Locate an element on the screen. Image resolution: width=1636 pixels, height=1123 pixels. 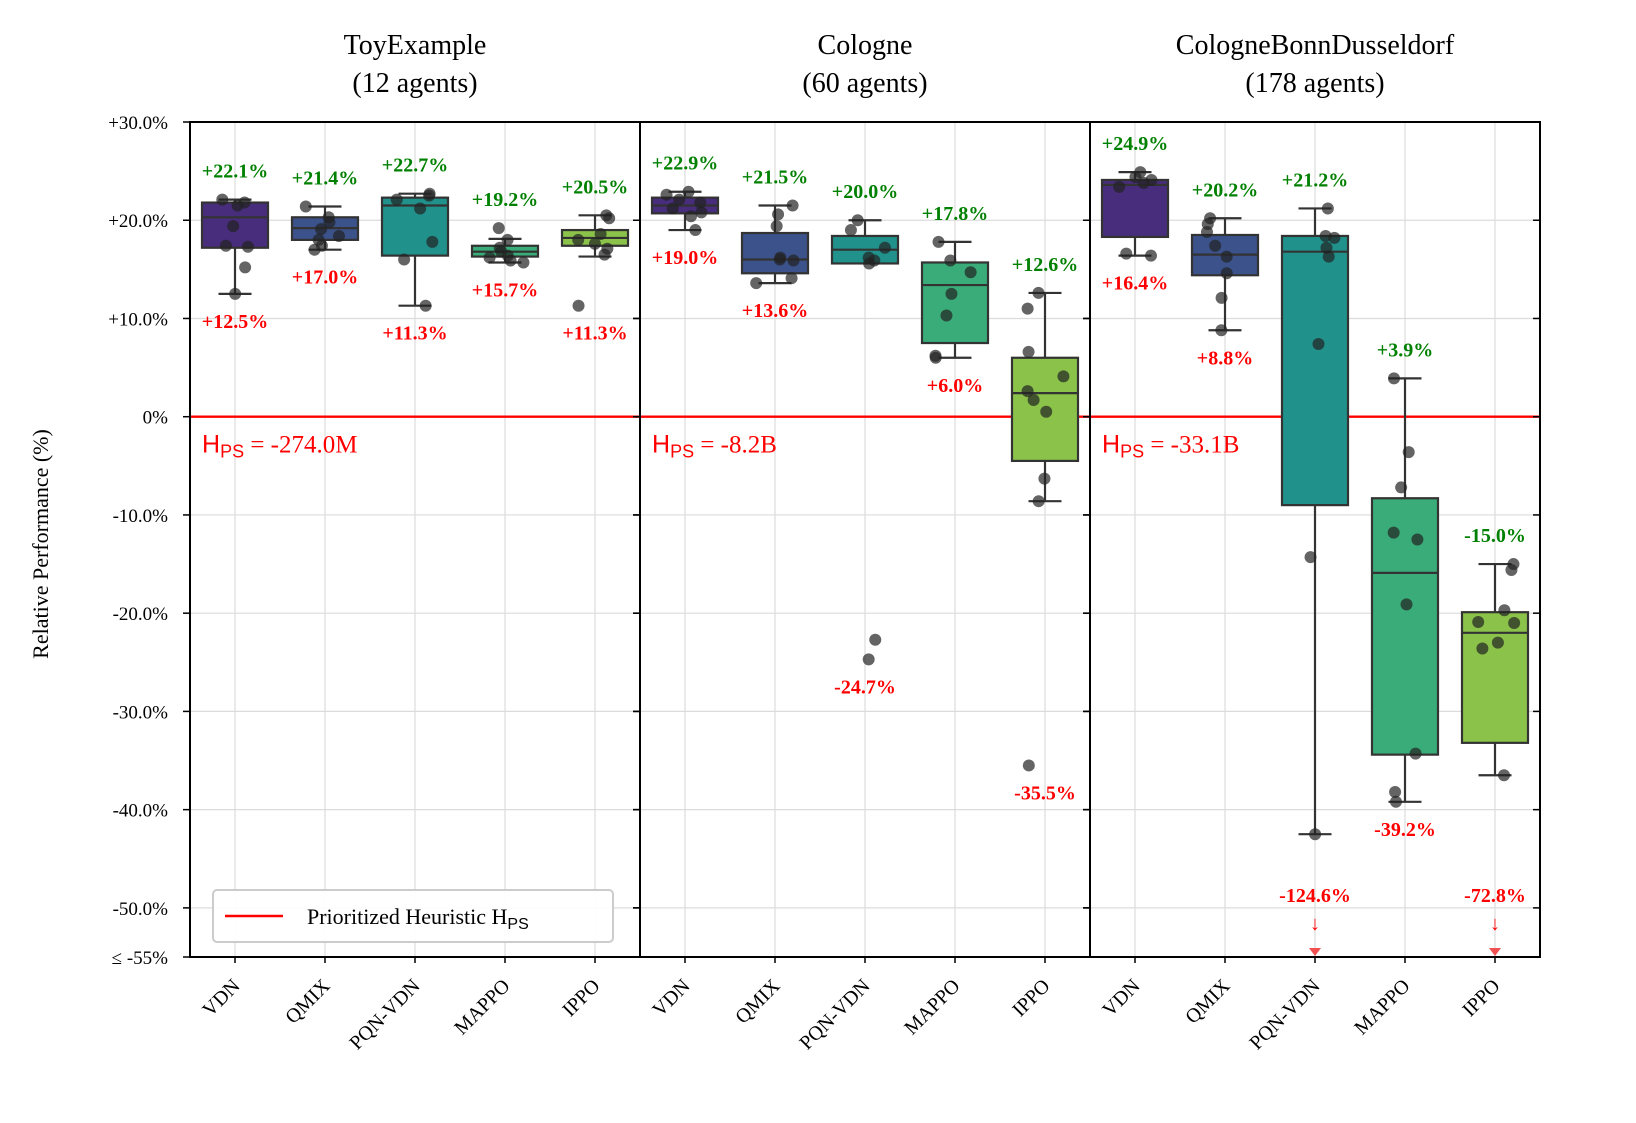
y-tick-label: -40.0% is located at coordinates (141, 811).